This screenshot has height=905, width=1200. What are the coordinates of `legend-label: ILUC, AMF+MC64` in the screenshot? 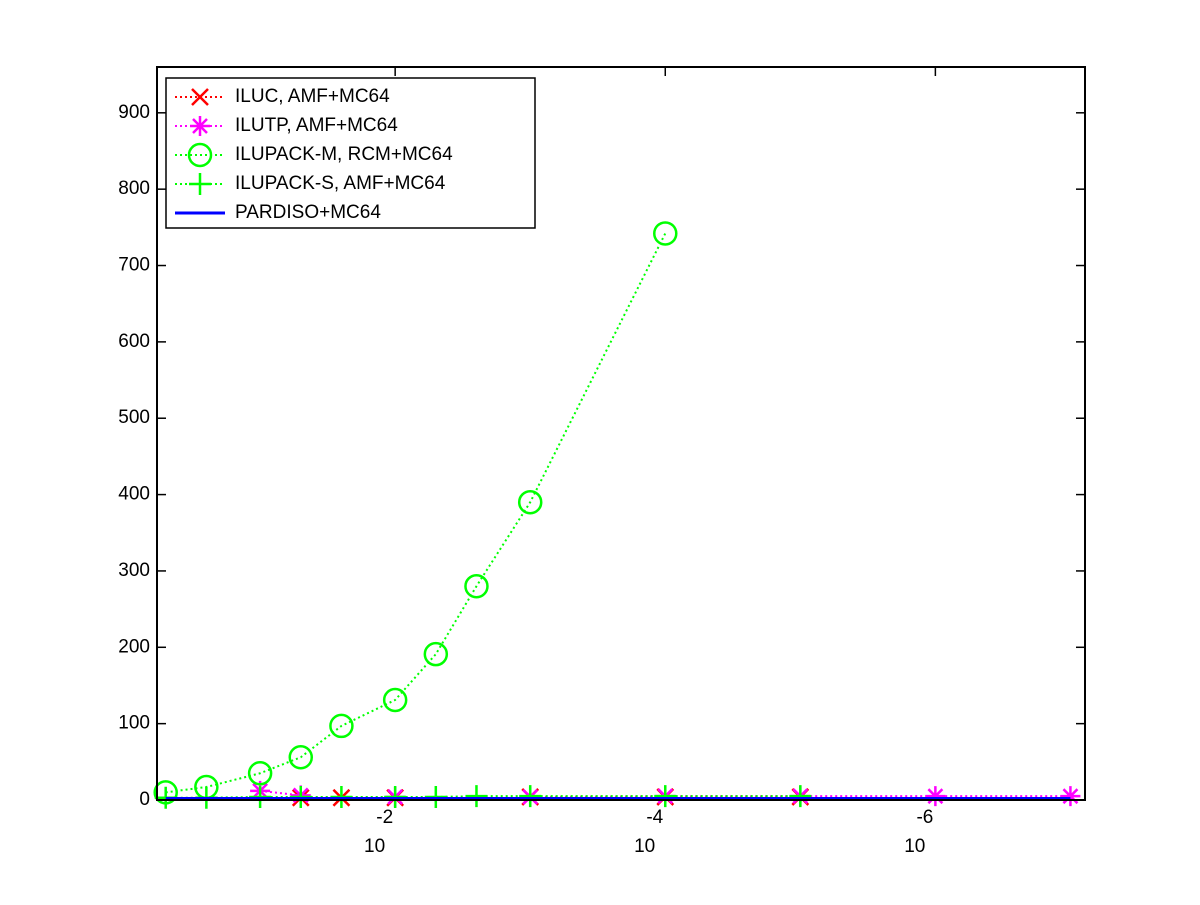 It's located at (312, 96).